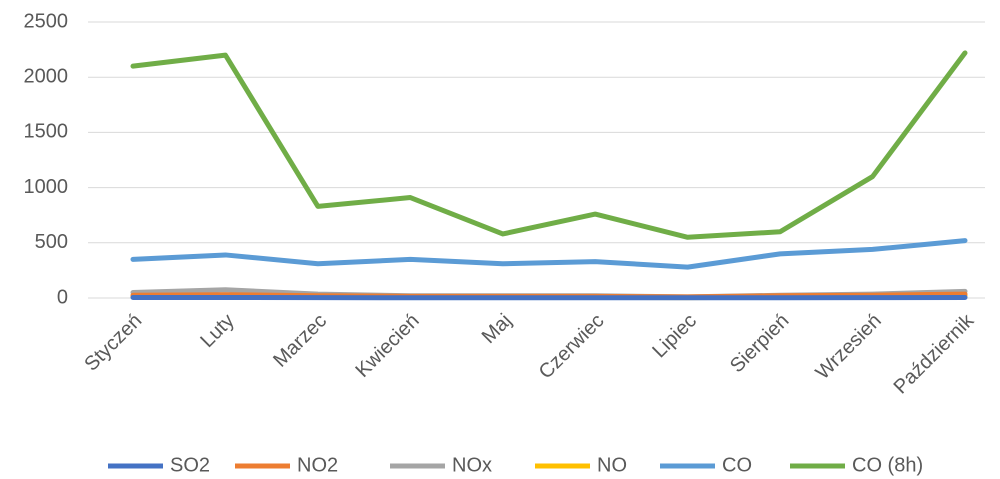  Describe the element at coordinates (759, 343) in the screenshot. I see `x-tick-label: Sierpień` at that location.